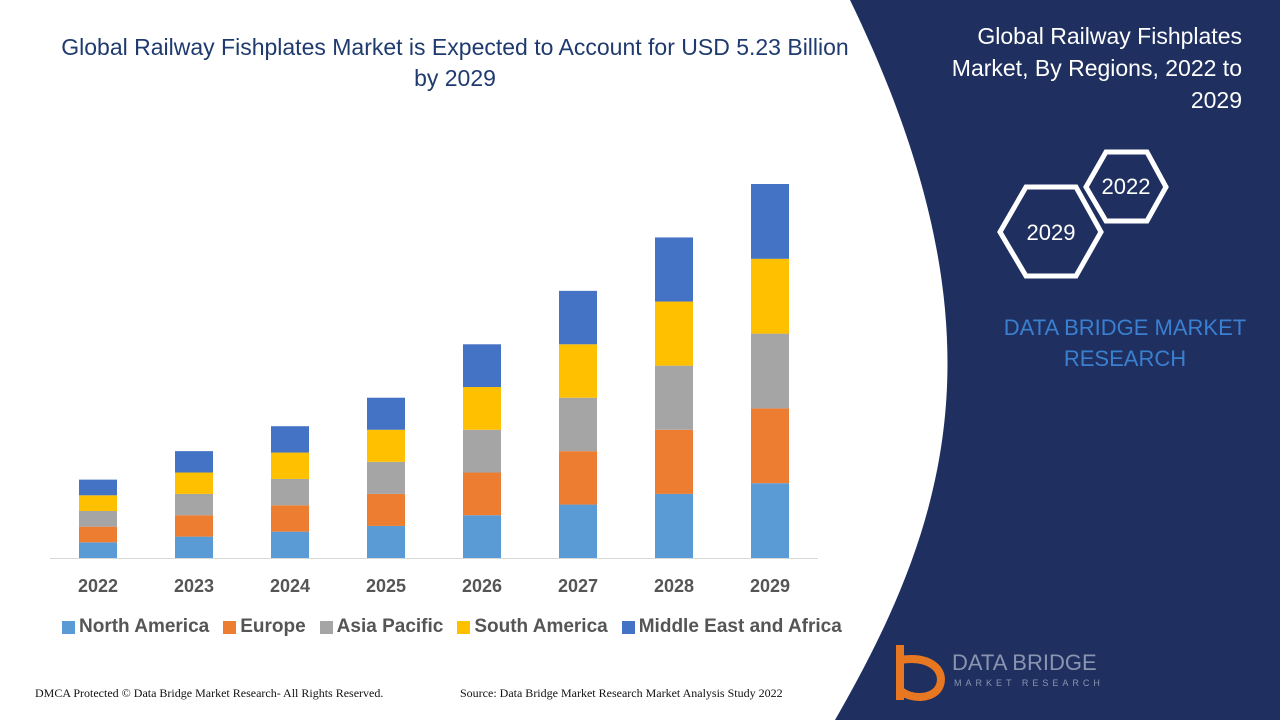  I want to click on legend-label: Europe, so click(273, 626).